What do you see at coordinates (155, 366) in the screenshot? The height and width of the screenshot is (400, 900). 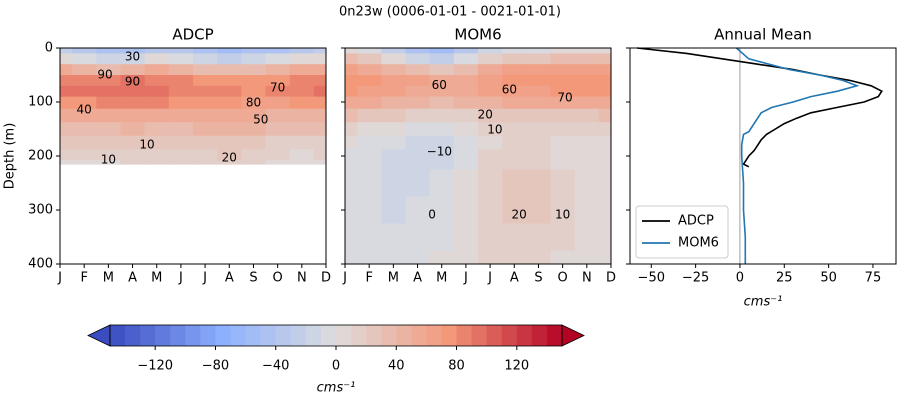 I see `colorbar-tick-label: −120` at bounding box center [155, 366].